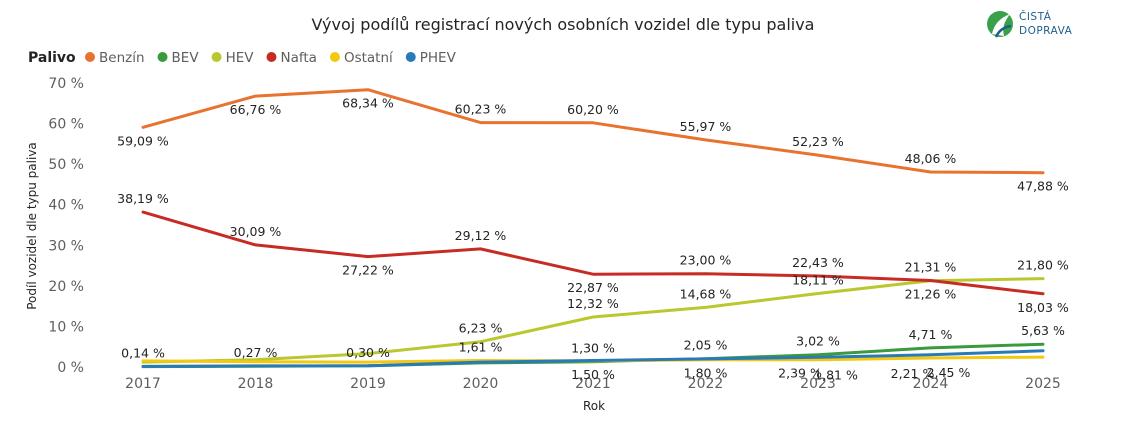  What do you see at coordinates (66, 246) in the screenshot?
I see `y-tick-label: 30 %` at bounding box center [66, 246].